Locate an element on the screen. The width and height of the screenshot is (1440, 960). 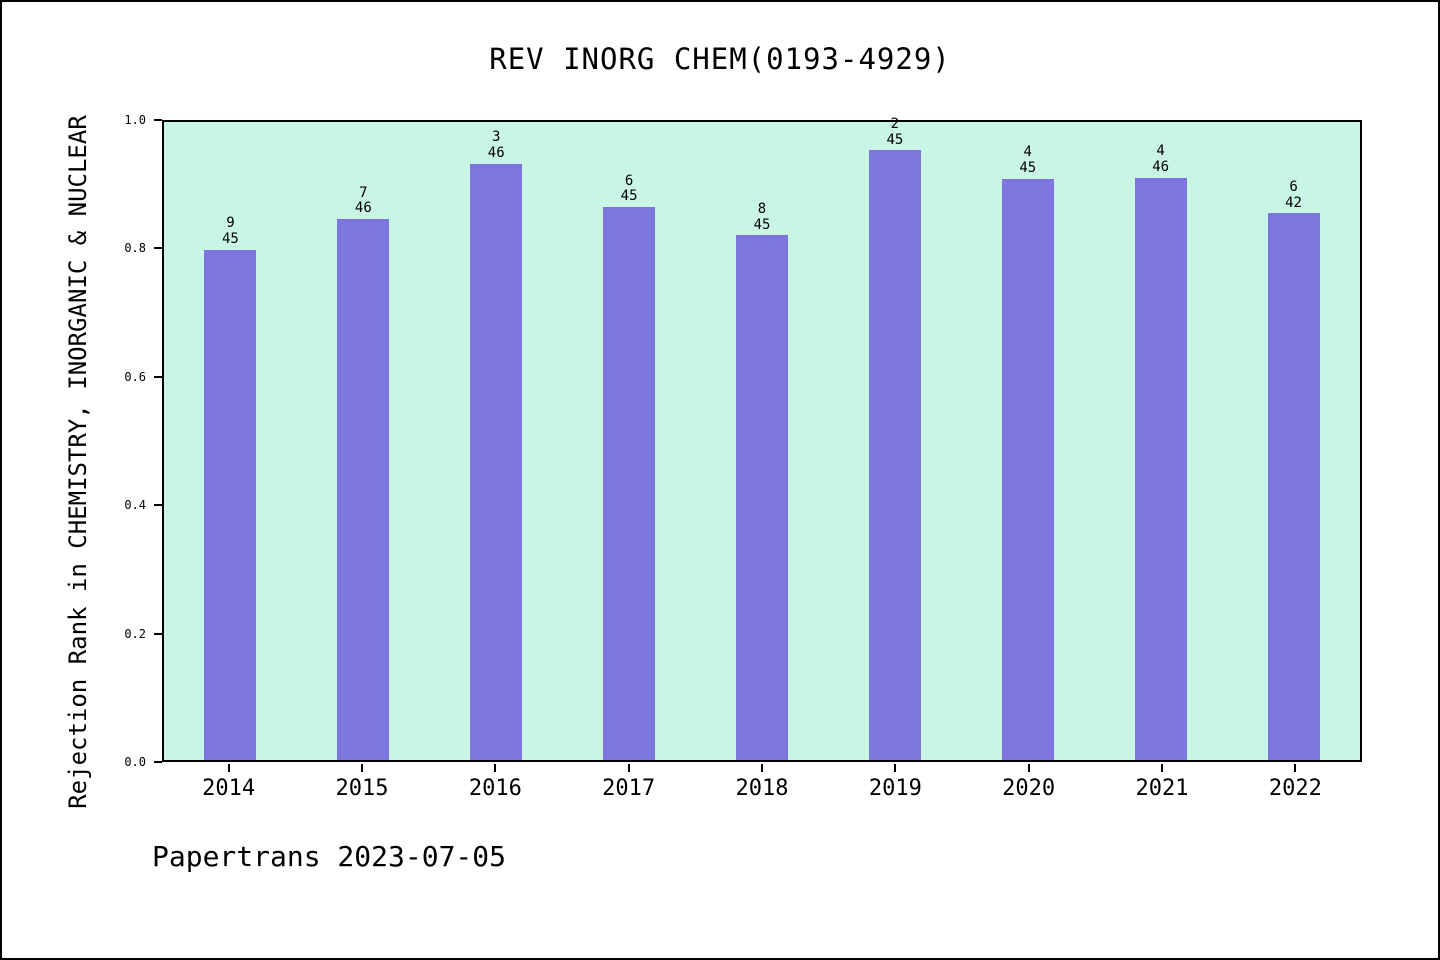
bar-2019 is located at coordinates (894, 455).